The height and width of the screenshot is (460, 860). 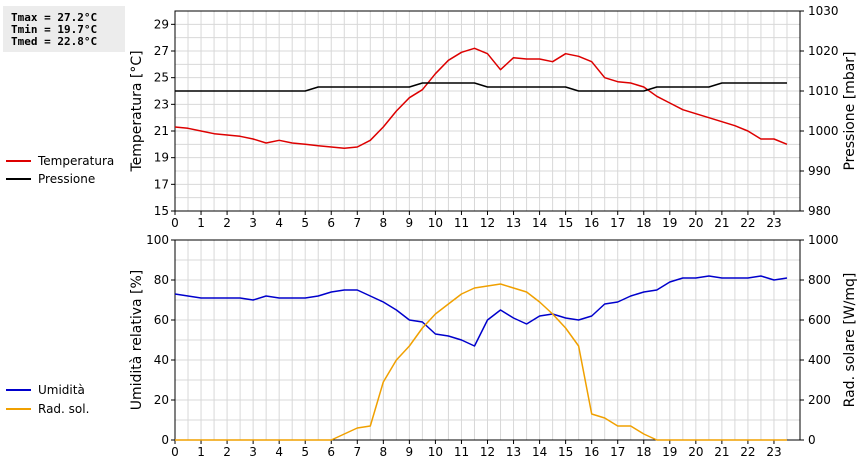 What do you see at coordinates (18, 179) in the screenshot?
I see `legend-swatch-pressione` at bounding box center [18, 179].